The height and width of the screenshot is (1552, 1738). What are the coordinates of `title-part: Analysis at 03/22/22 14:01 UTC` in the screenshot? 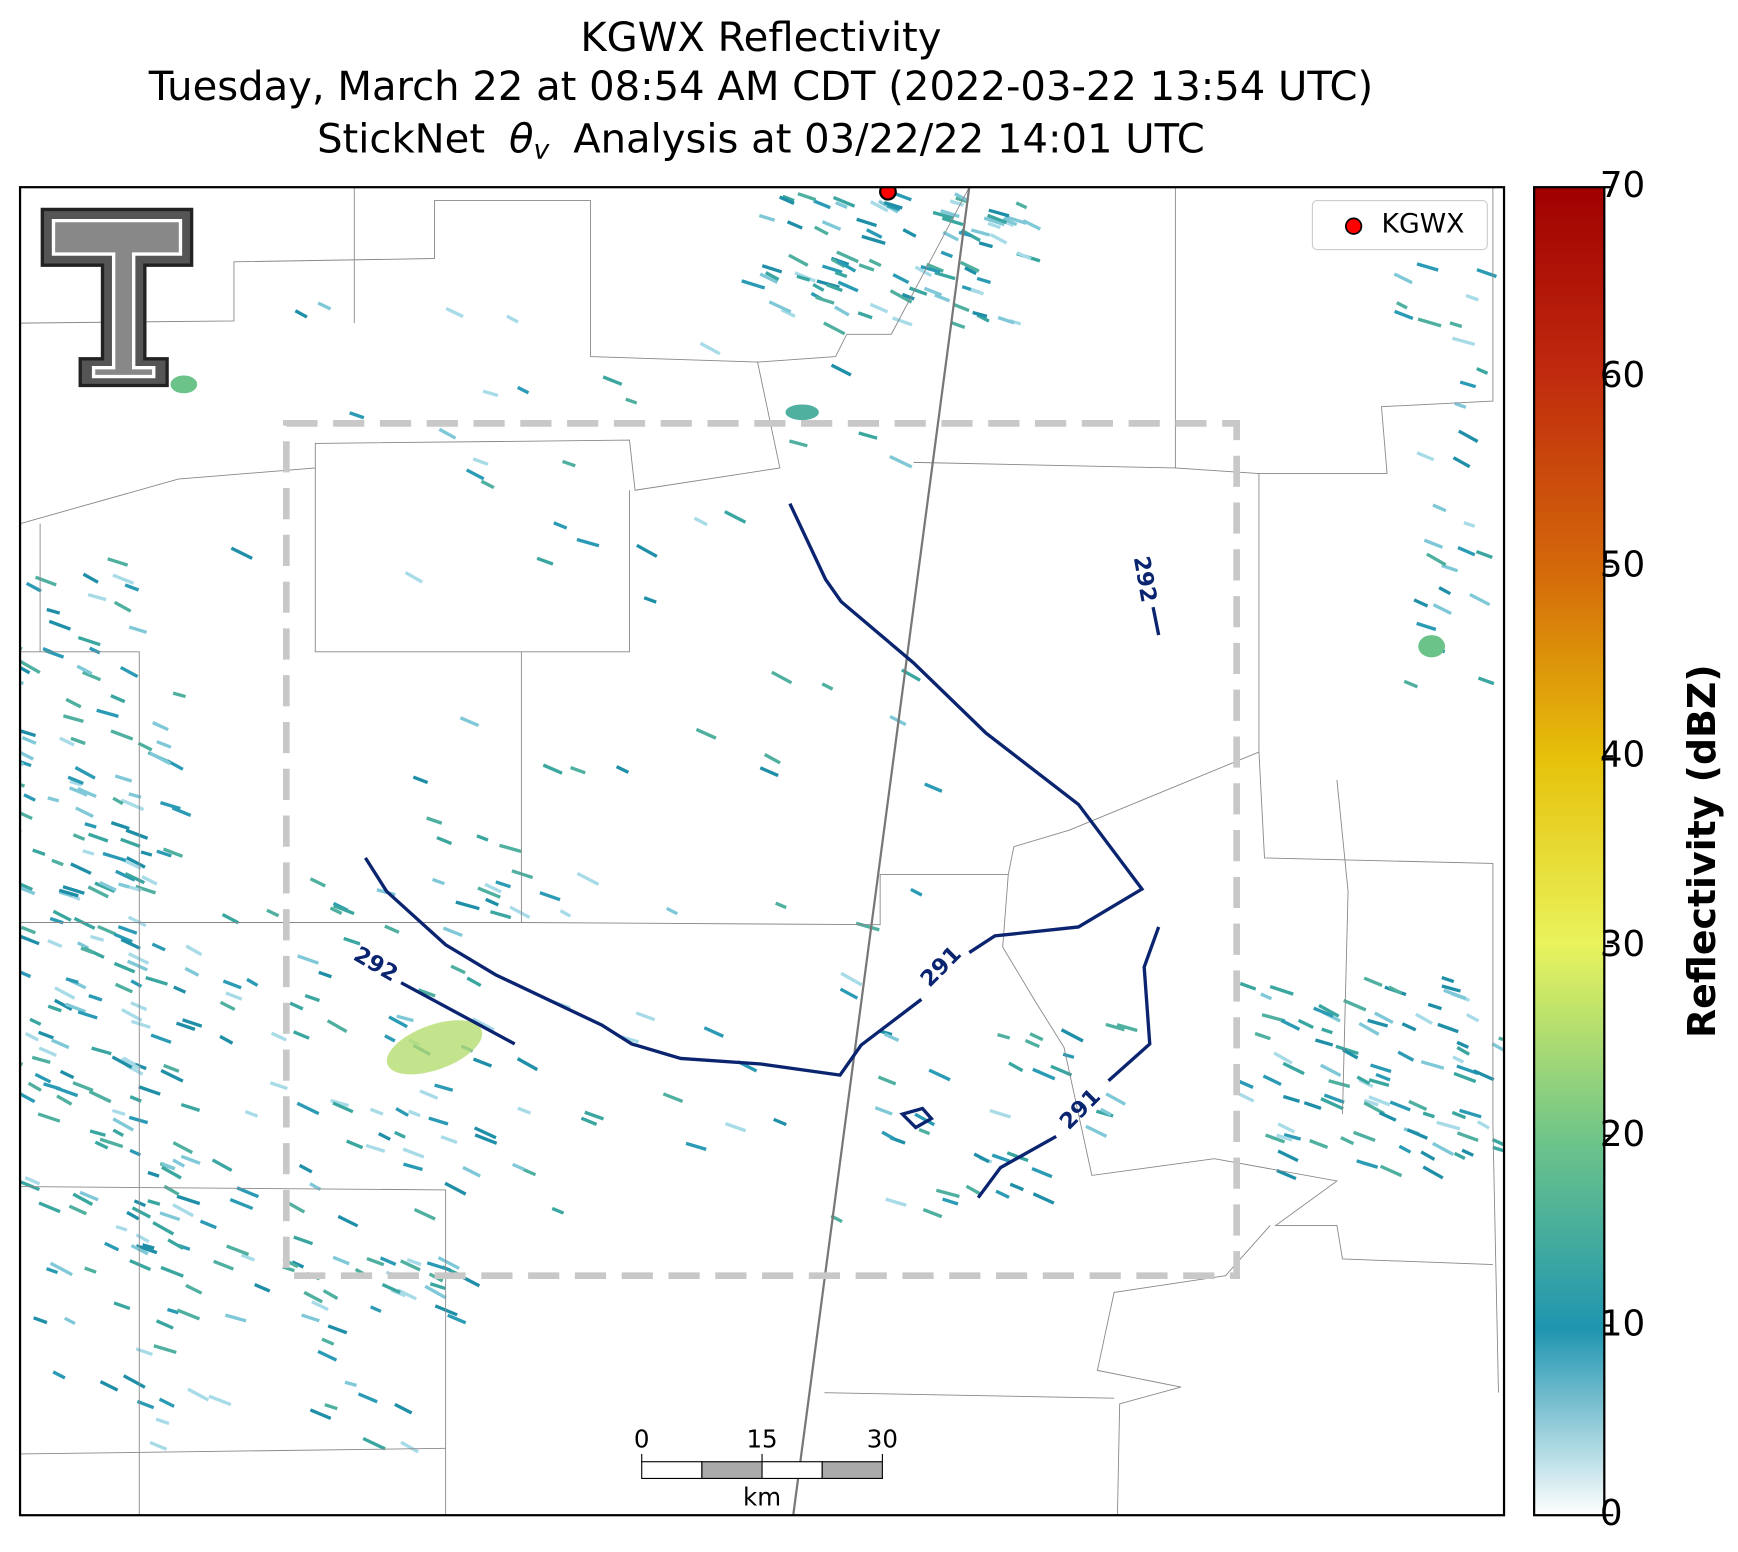 It's located at (889, 140).